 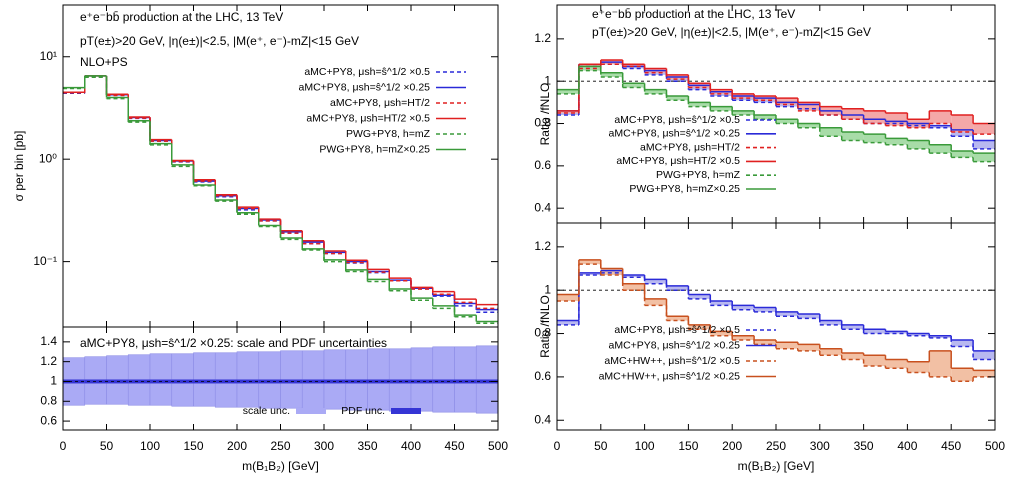 What do you see at coordinates (48, 341) in the screenshot?
I see `y-tick-label: 1.4` at bounding box center [48, 341].